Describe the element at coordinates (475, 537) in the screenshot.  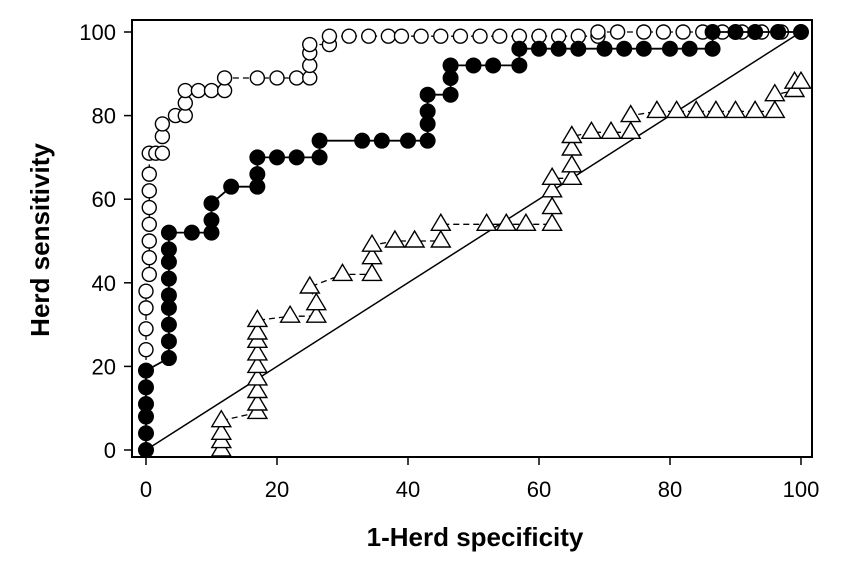
I see `x-axis-title: 1-Herd specificity` at that location.